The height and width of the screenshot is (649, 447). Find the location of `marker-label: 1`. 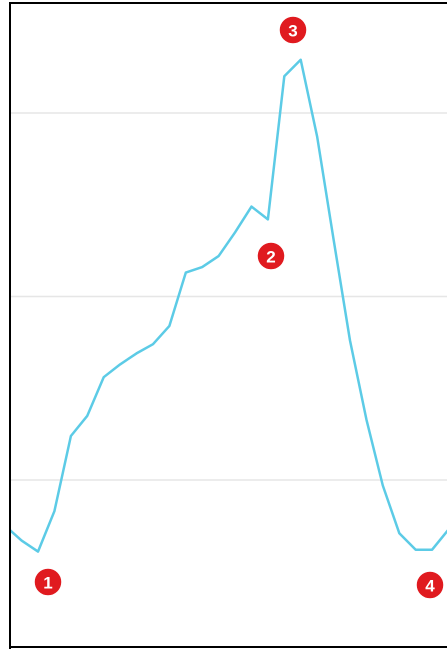

marker-label: 1 is located at coordinates (47, 583).